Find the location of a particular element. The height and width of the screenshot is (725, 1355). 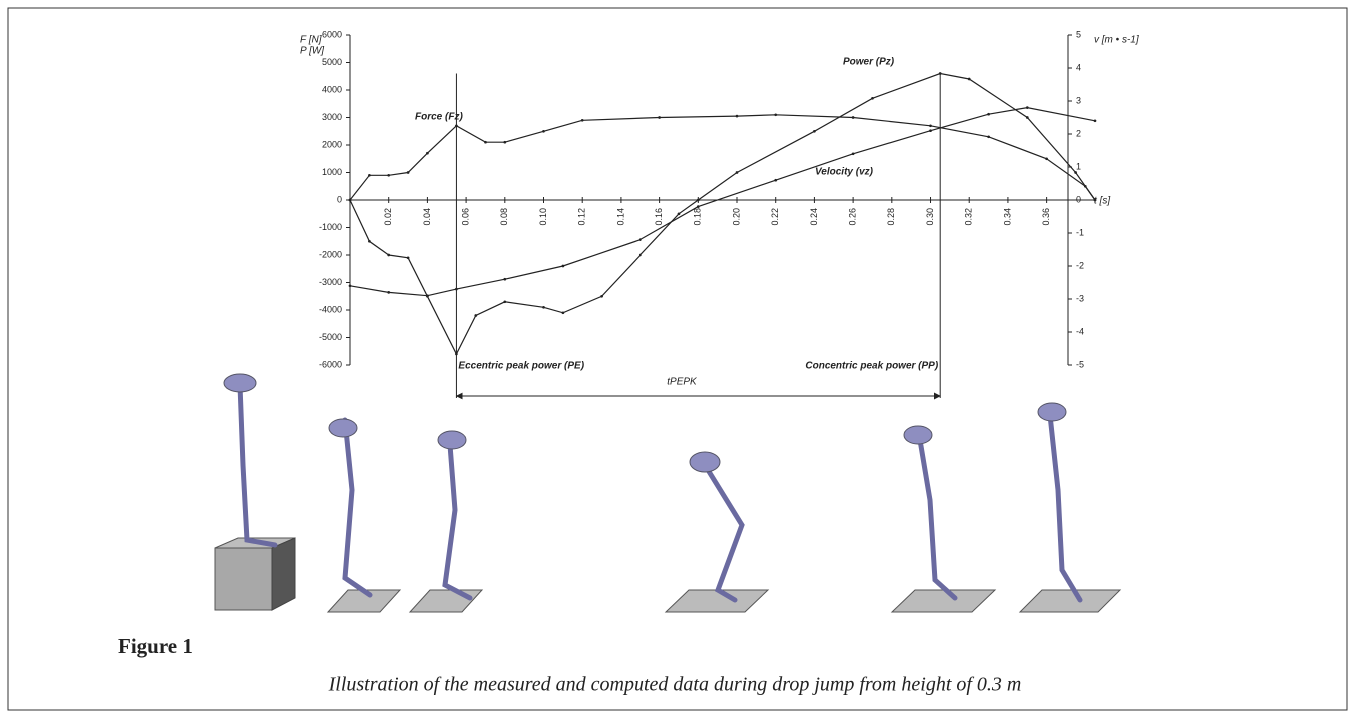

x-tick-label: 0.08 is located at coordinates (504, 217).